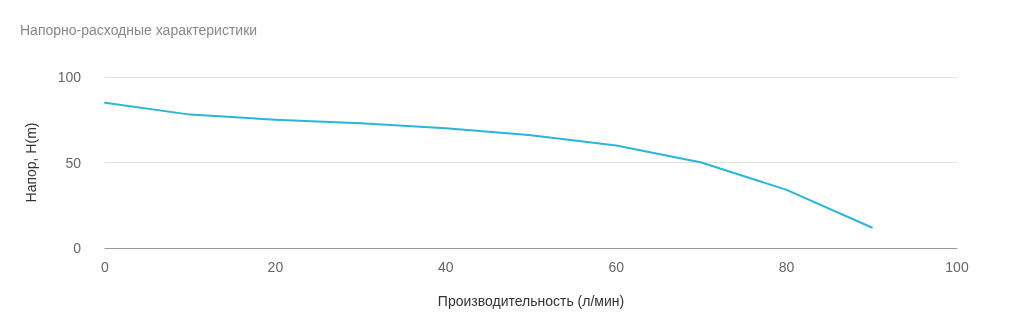  I want to click on y-tick-label: 50, so click(73, 162).